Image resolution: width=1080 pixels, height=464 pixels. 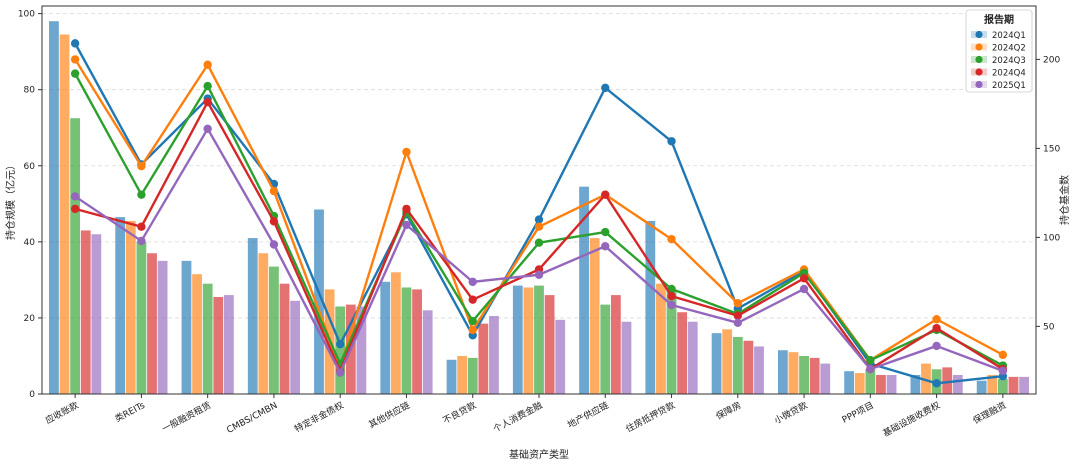 What do you see at coordinates (728, 410) in the screenshot?
I see `x-tick-label: 保障房` at bounding box center [728, 410].